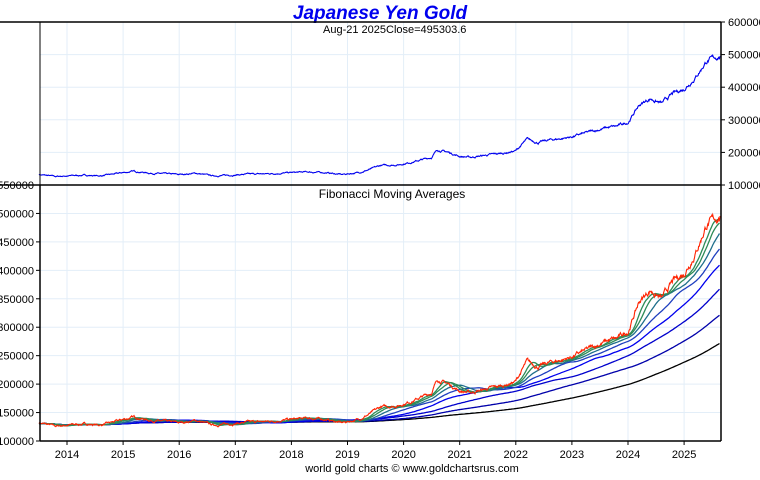 The height and width of the screenshot is (480, 760). I want to click on y-tick-label: 250000, so click(17, 357).